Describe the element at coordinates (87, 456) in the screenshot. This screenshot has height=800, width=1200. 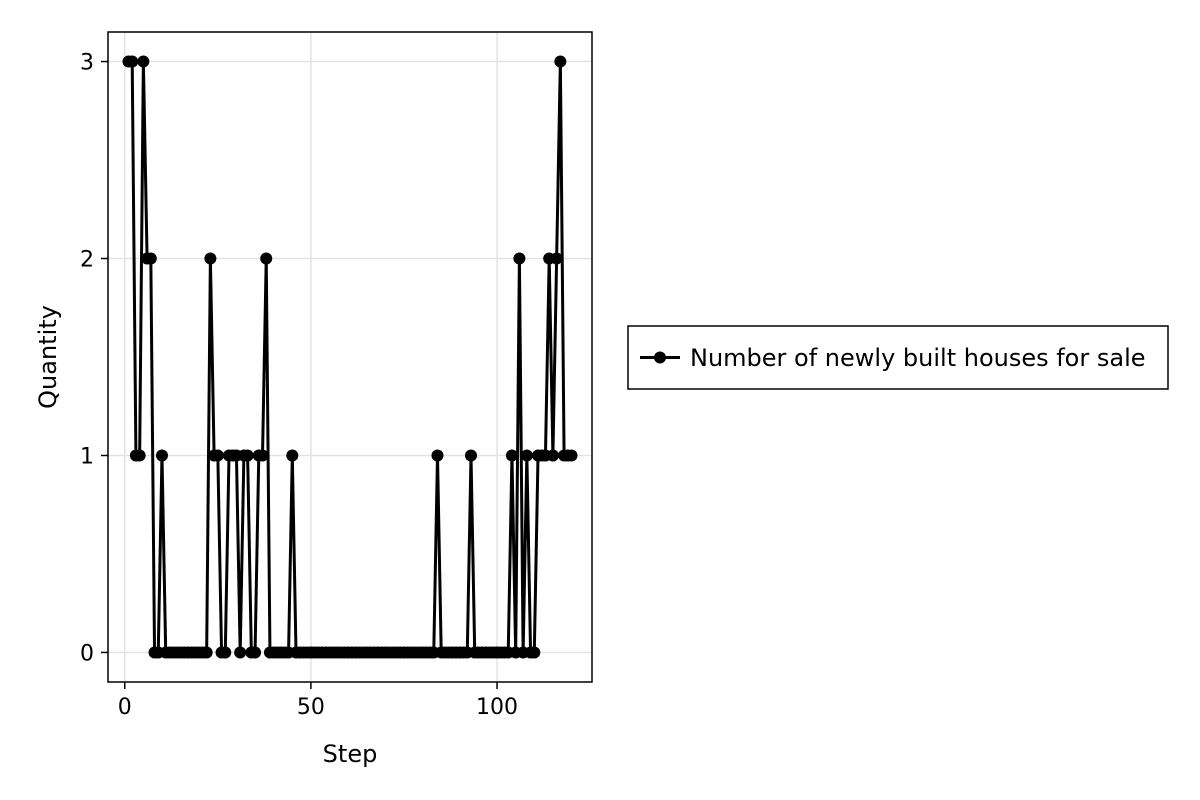
I see `y-tick-label: 1` at that location.